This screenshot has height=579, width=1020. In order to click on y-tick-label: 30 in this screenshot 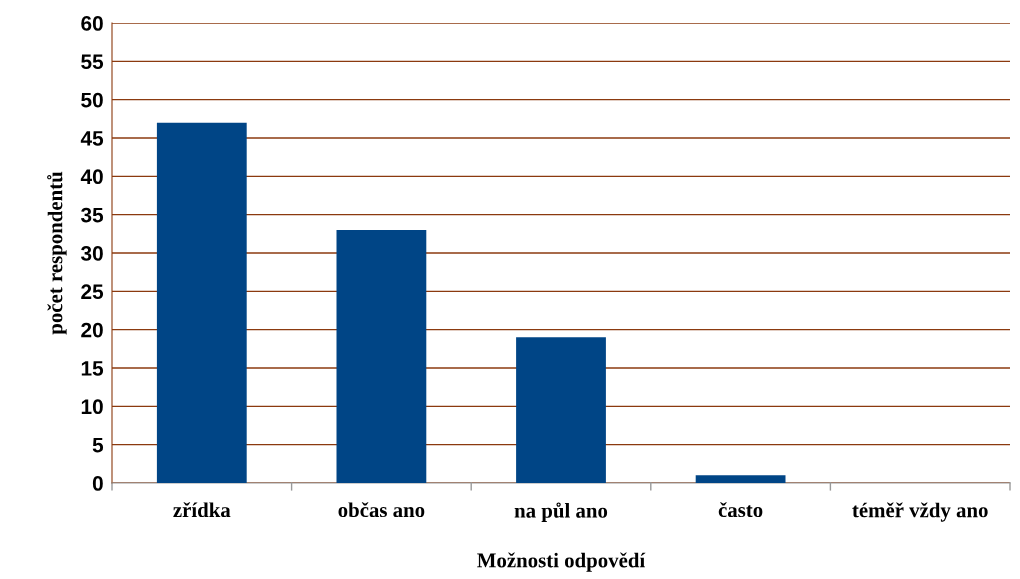, I will do `click(91, 253)`.